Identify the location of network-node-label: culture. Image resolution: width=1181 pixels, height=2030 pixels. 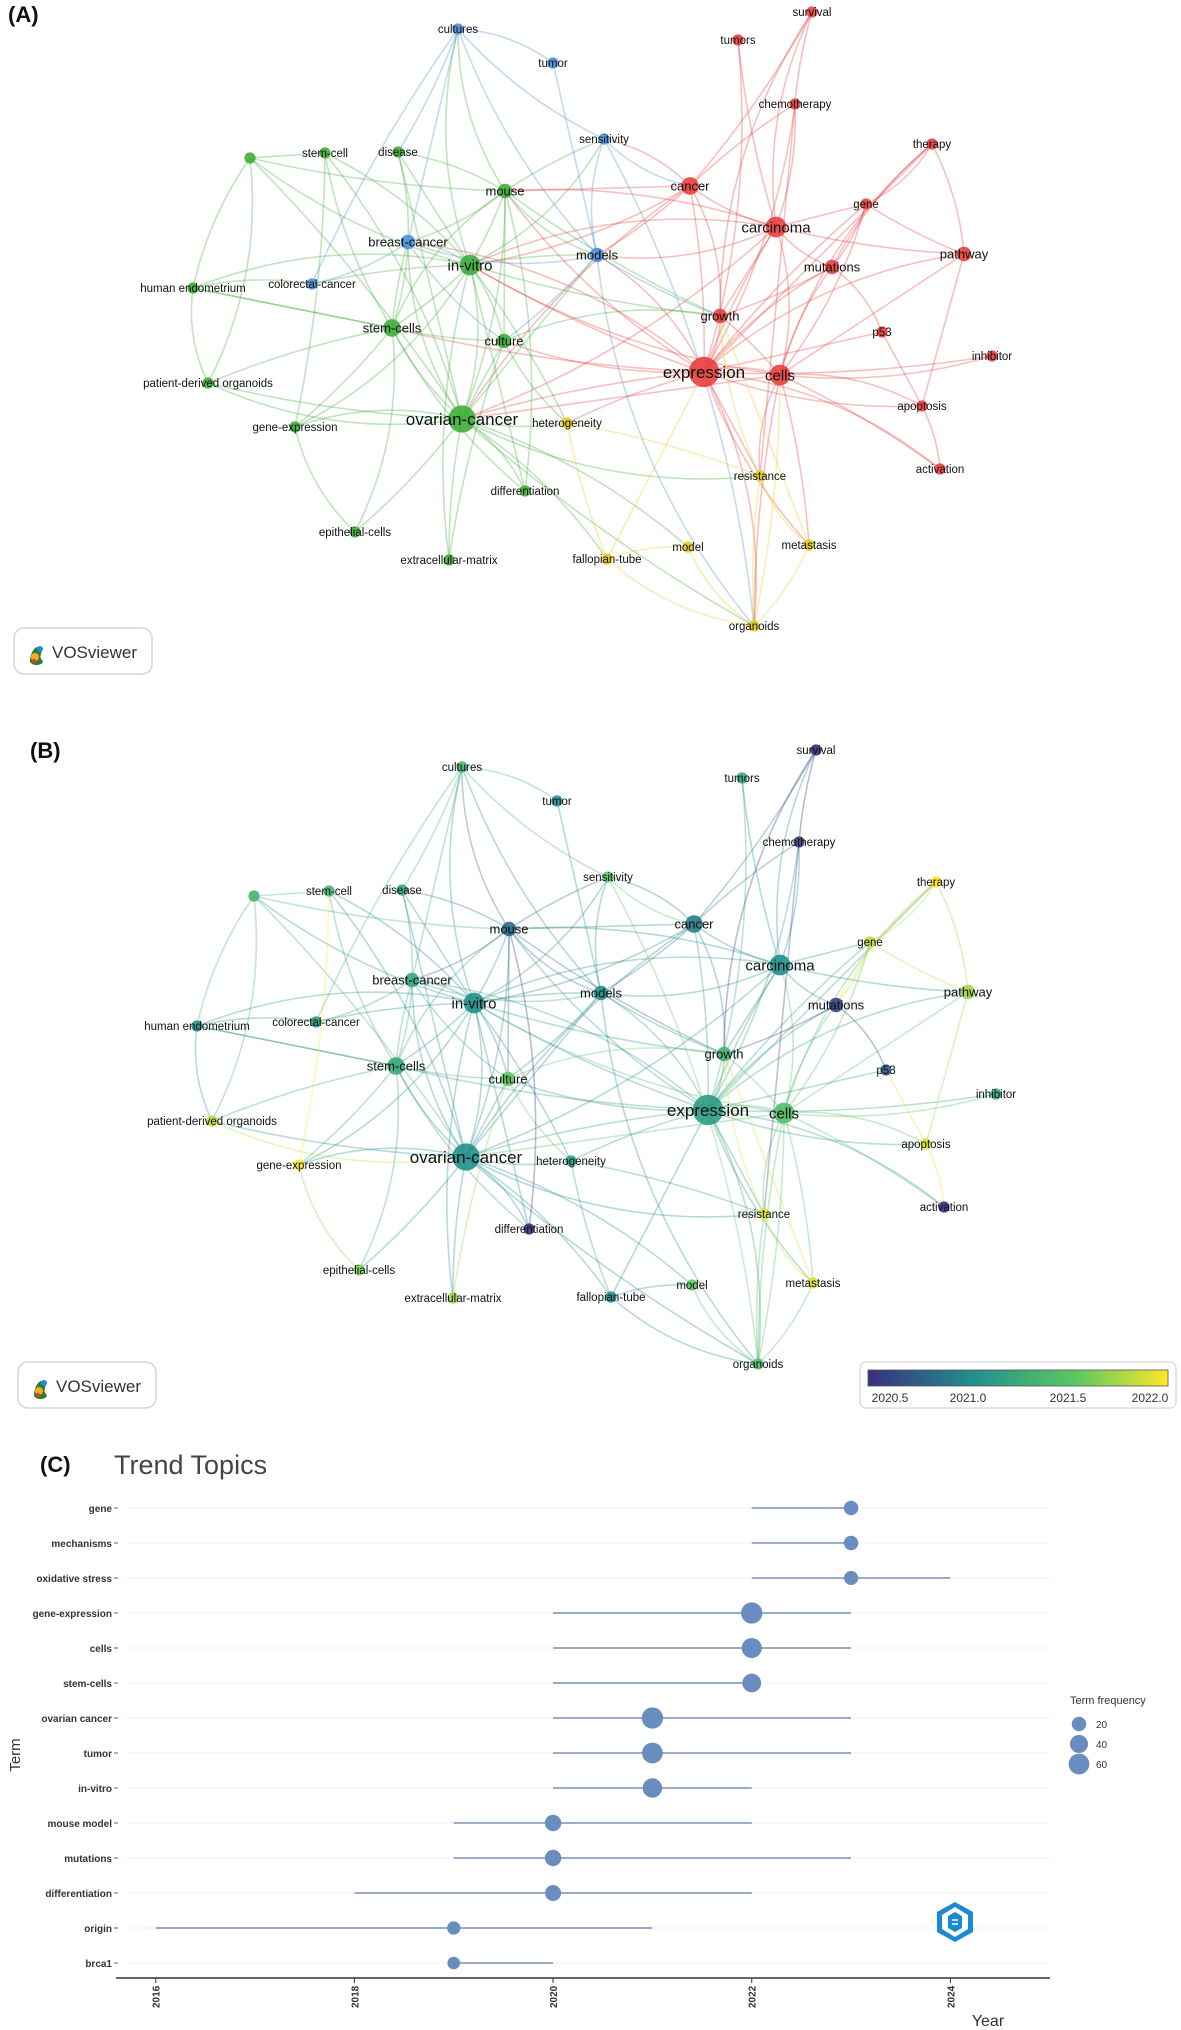
(507, 1079).